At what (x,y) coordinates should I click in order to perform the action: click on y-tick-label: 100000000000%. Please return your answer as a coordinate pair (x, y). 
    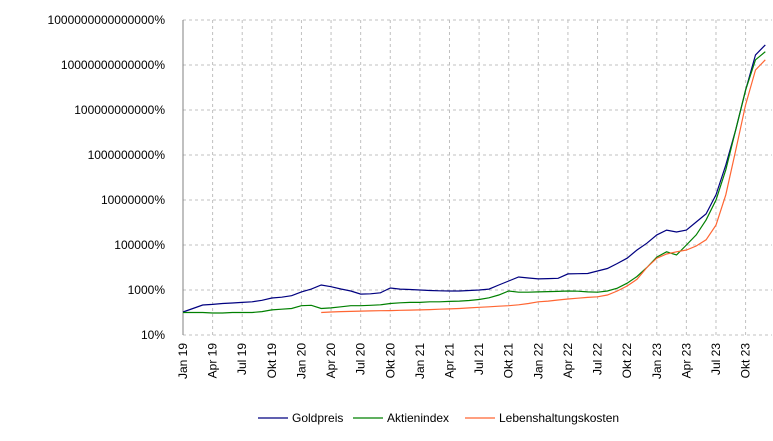
    Looking at the image, I should click on (119, 110).